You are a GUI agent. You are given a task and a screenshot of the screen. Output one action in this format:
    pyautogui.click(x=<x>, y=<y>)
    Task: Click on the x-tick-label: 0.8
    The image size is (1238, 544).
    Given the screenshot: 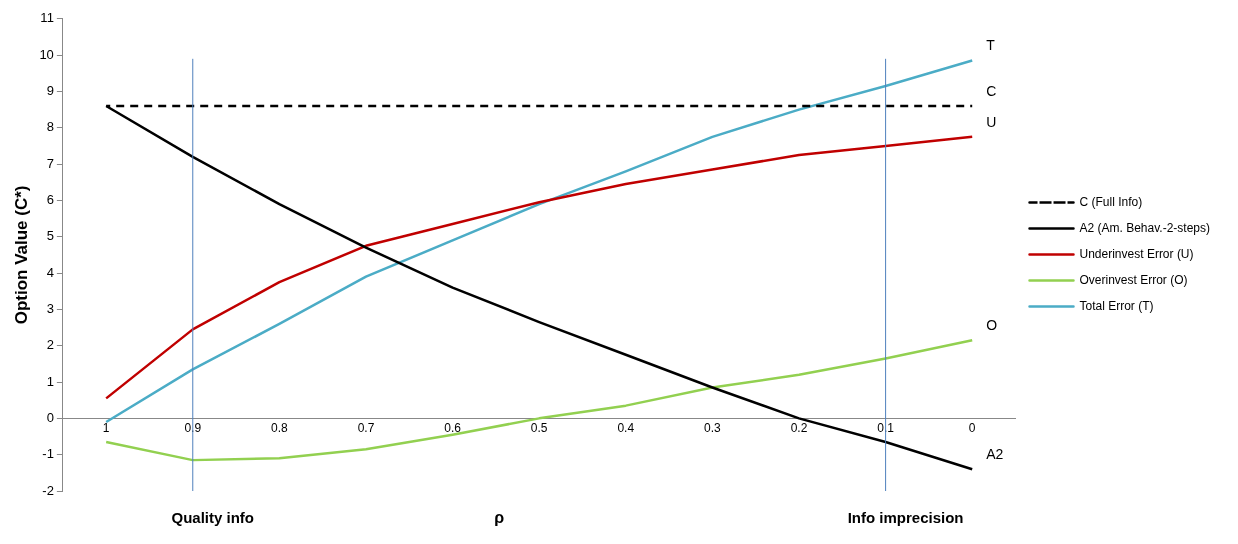 What is the action you would take?
    pyautogui.click(x=280, y=427)
    